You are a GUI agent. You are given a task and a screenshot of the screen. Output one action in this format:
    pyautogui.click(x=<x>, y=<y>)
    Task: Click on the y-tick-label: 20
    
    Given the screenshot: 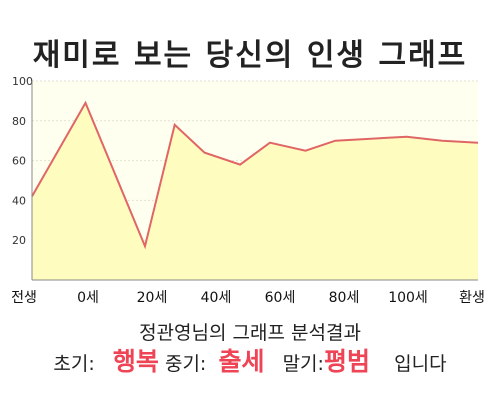 What is the action you would take?
    pyautogui.click(x=19, y=240)
    